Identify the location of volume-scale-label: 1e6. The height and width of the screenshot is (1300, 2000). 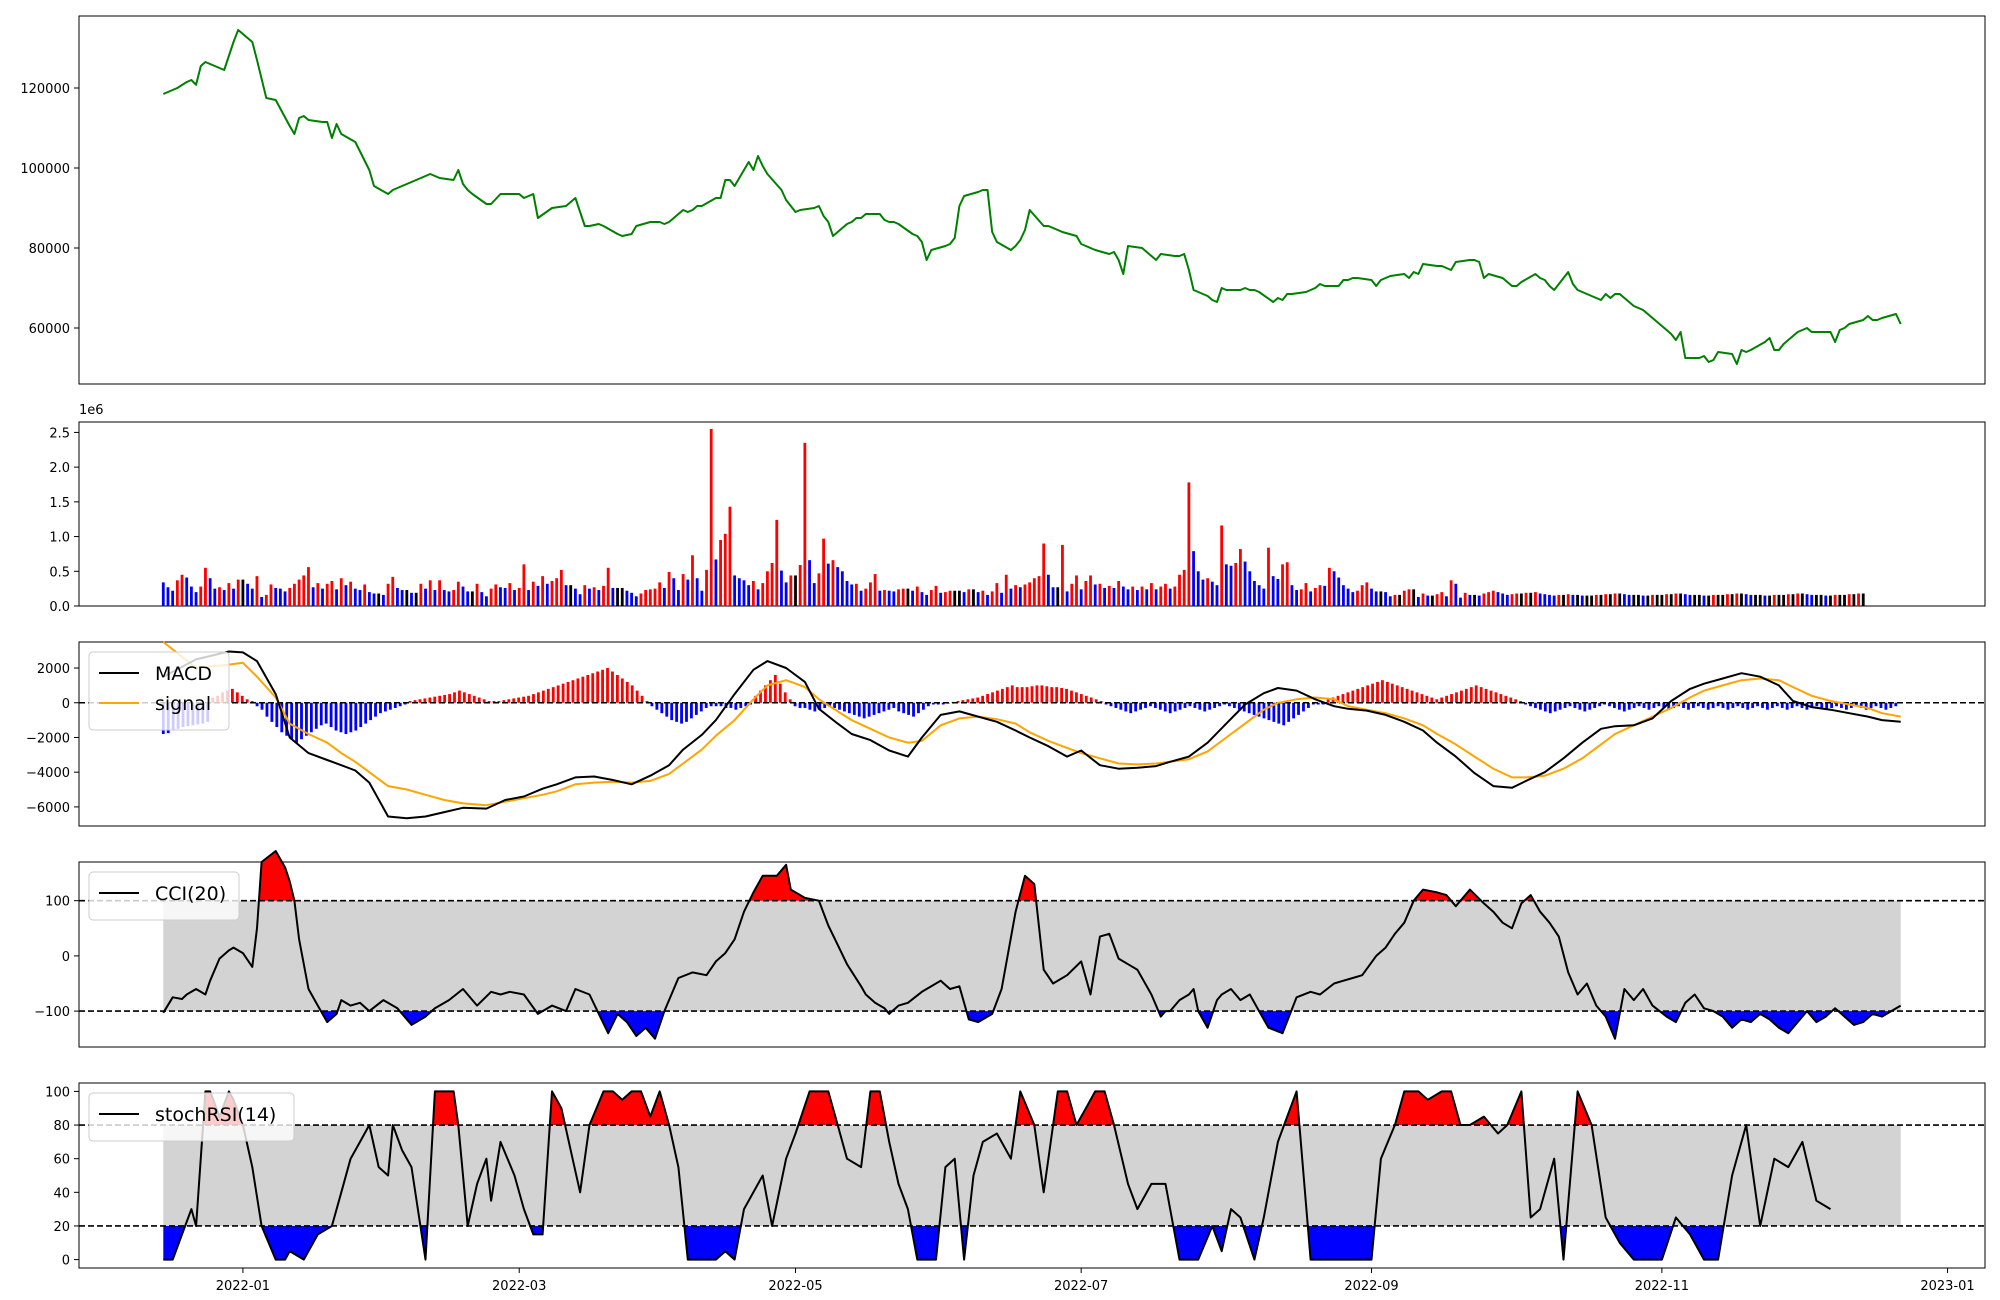
(91, 410).